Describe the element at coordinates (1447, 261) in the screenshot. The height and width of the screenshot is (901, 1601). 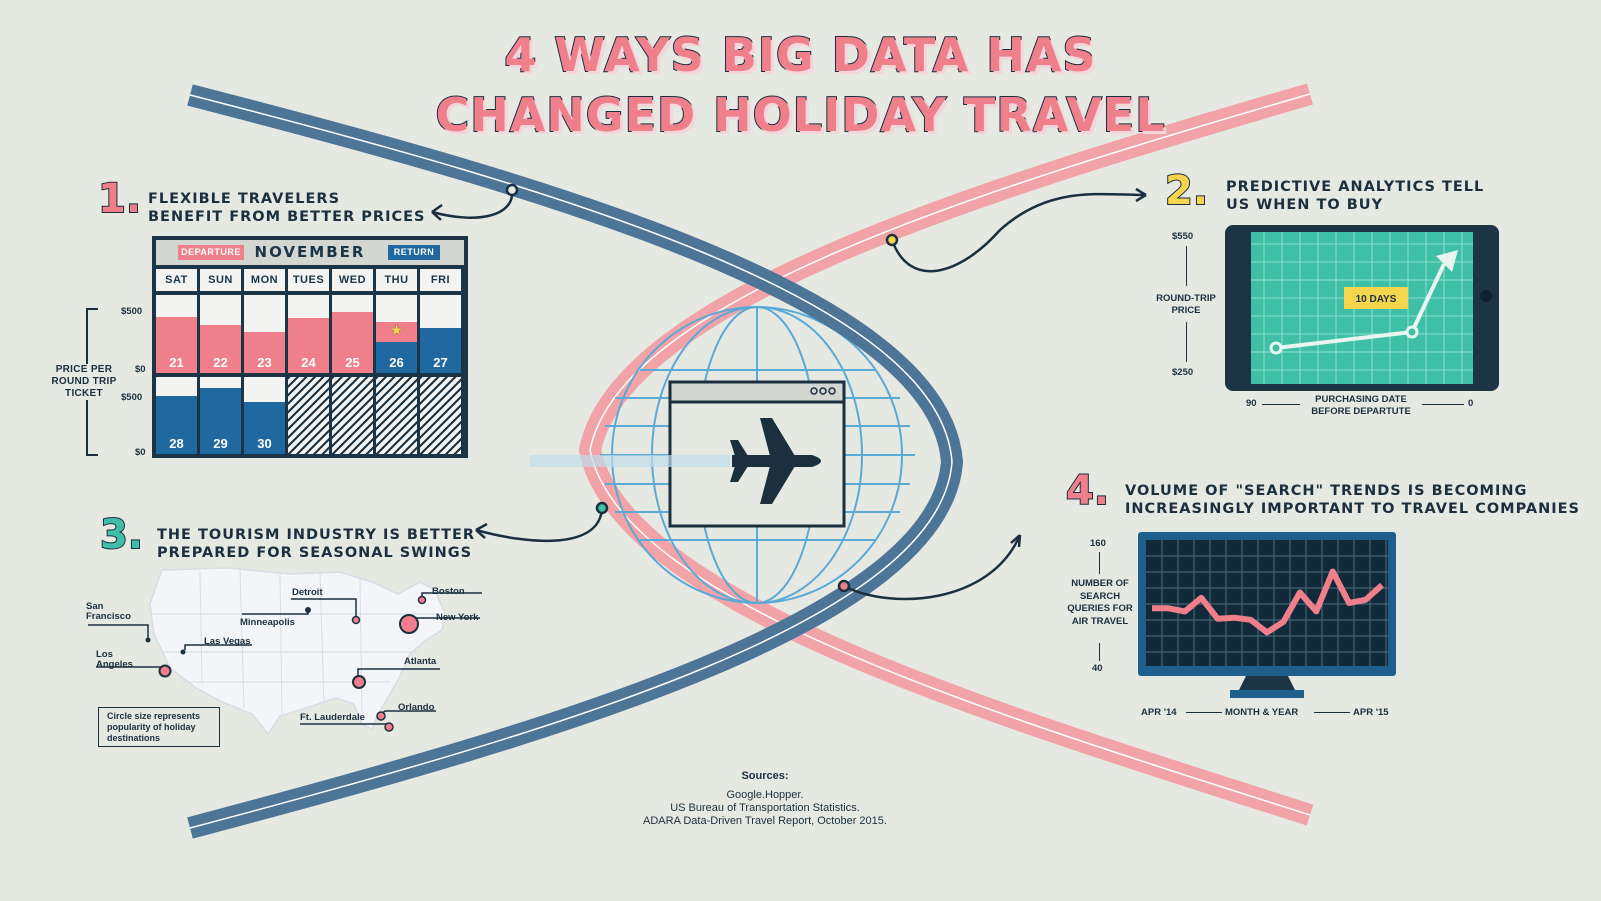
I see `price-trend-arrowhead` at that location.